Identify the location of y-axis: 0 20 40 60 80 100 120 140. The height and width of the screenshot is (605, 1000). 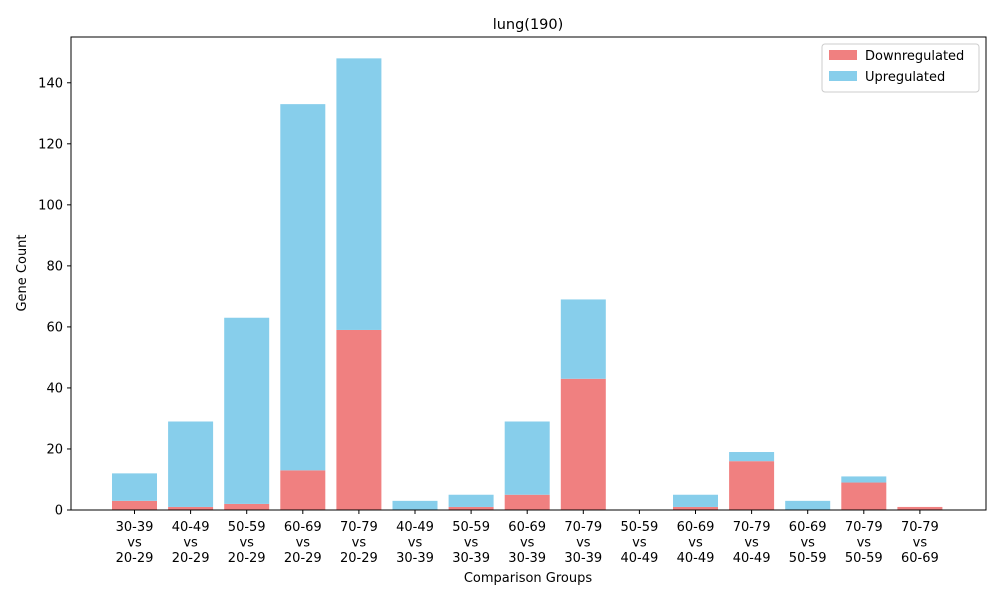
(54, 297).